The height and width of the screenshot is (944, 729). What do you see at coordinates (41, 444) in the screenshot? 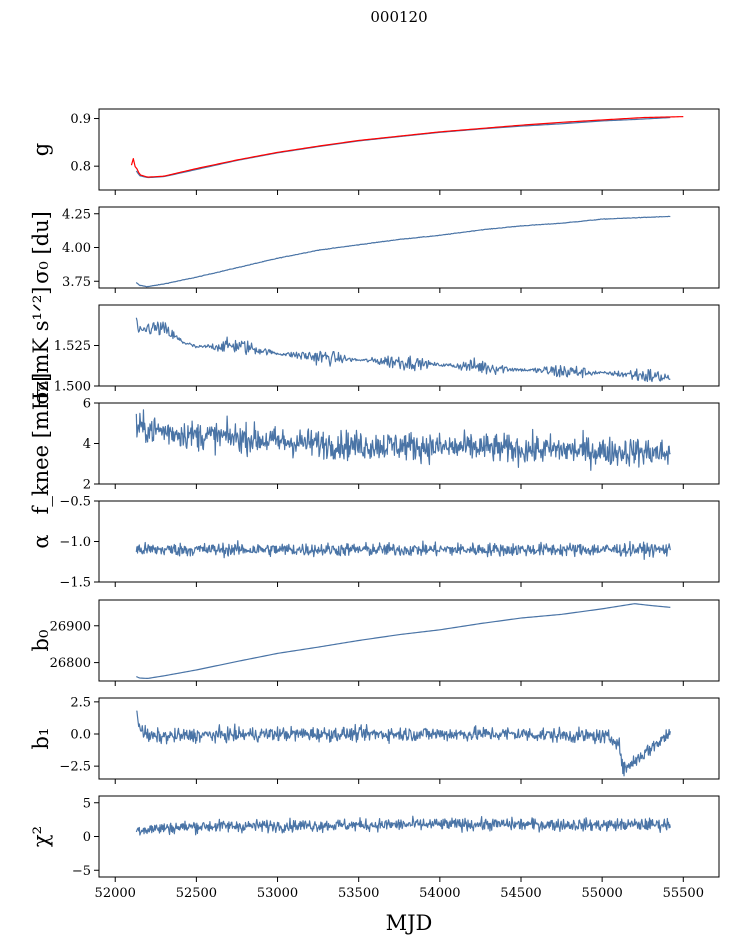
I see `y-axis-label: f_knee [mHz]` at bounding box center [41, 444].